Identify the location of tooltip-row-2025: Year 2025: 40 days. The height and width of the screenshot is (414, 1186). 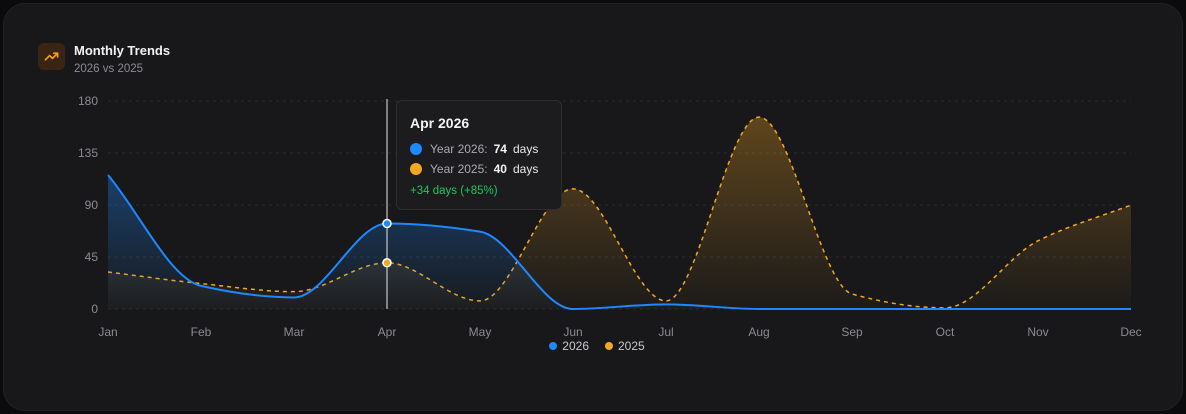
(485, 169).